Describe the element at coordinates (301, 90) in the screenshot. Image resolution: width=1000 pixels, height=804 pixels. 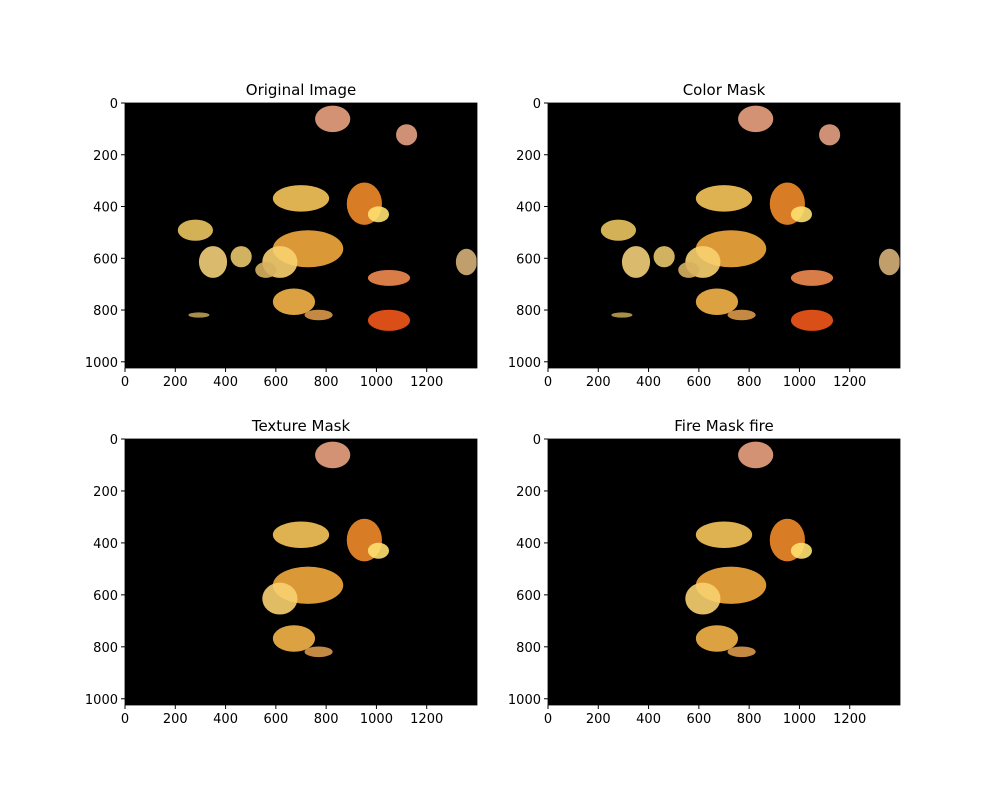
I see `subplot-title: Original Image` at that location.